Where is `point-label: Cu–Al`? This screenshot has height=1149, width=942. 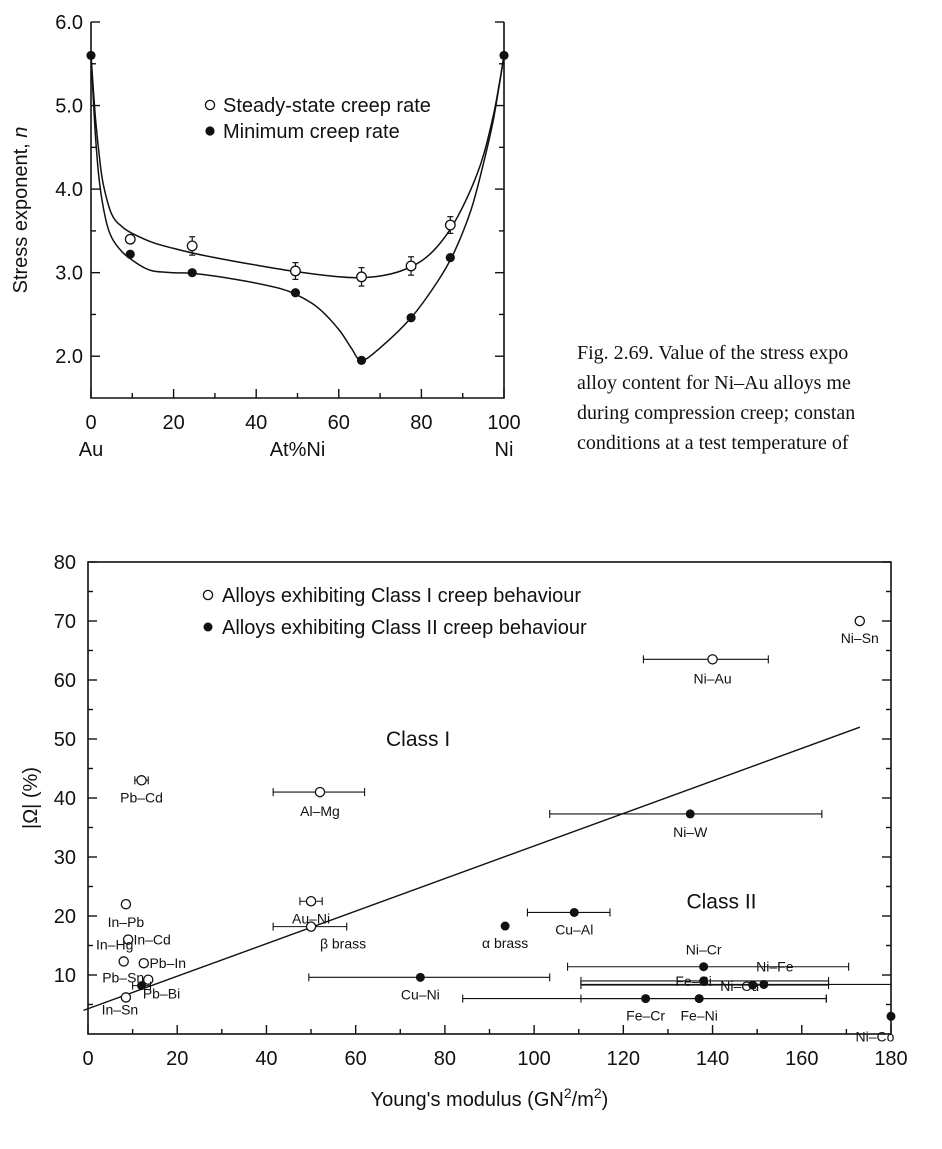 point-label: Cu–Al is located at coordinates (574, 929).